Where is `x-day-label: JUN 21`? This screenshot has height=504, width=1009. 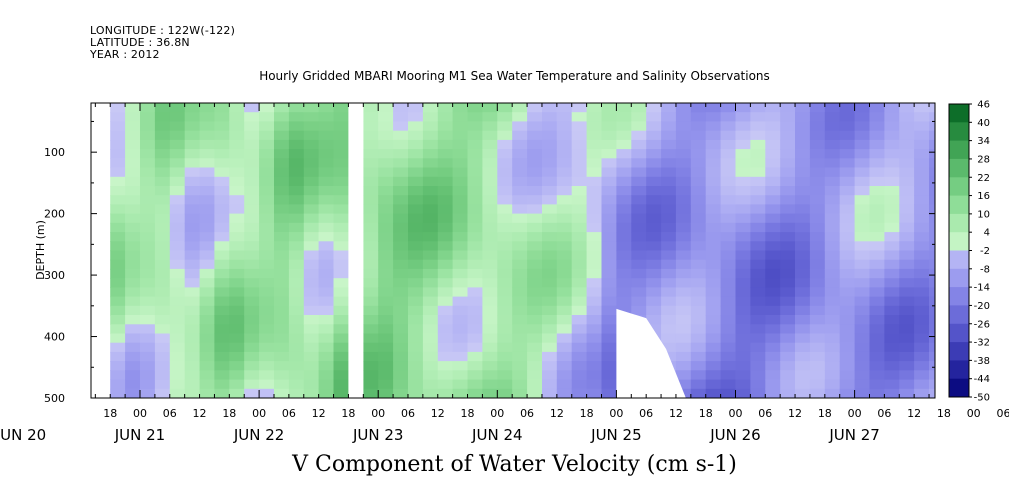 x-day-label: JUN 21 is located at coordinates (139, 435).